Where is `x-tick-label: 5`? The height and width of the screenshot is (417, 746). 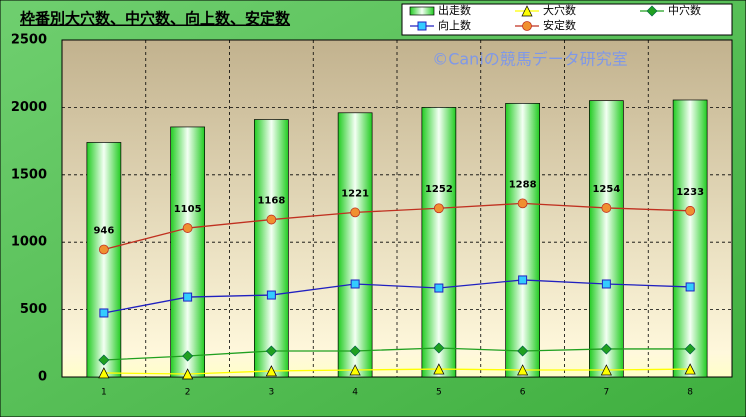 x-tick-label: 5 is located at coordinates (439, 393).